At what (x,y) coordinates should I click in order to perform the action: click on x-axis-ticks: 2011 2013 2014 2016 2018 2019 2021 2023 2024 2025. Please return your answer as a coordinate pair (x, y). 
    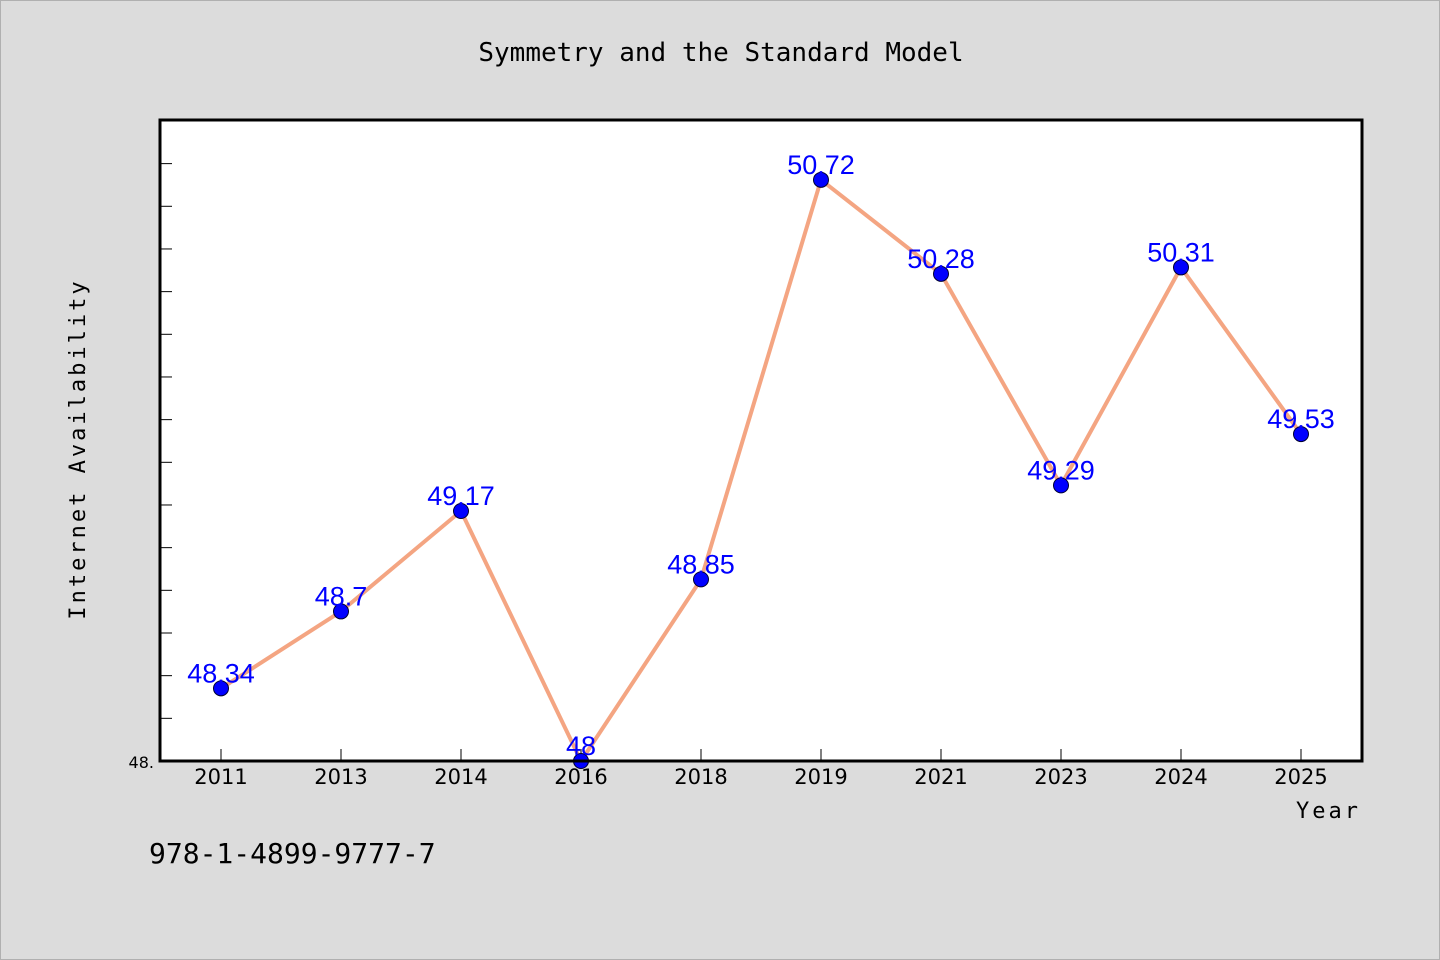
    Looking at the image, I should click on (761, 769).